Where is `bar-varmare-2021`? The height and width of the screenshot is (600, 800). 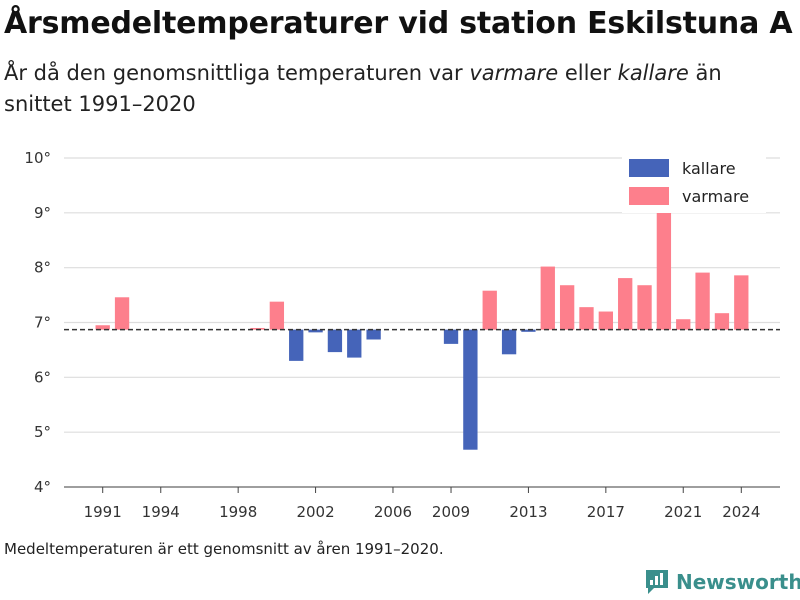
bar-varmare-2021 is located at coordinates (683, 324).